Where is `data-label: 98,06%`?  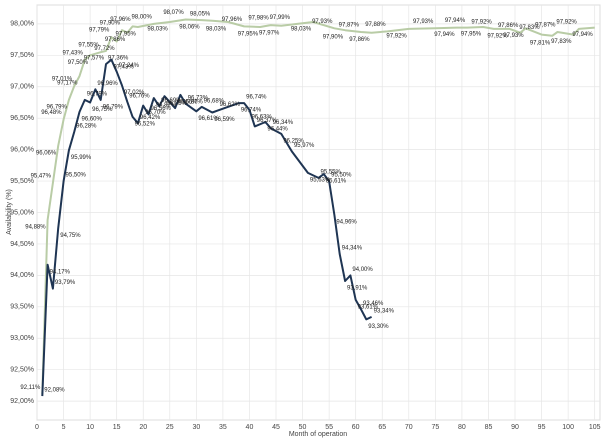
data-label: 98,06% is located at coordinates (189, 28).